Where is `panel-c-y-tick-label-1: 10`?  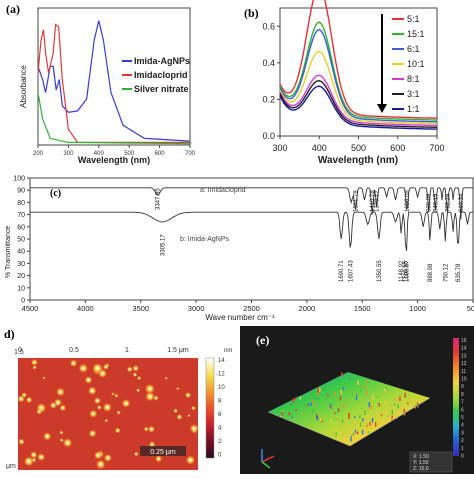
panel-c-y-tick-label-1: 10 is located at coordinates (21, 288).